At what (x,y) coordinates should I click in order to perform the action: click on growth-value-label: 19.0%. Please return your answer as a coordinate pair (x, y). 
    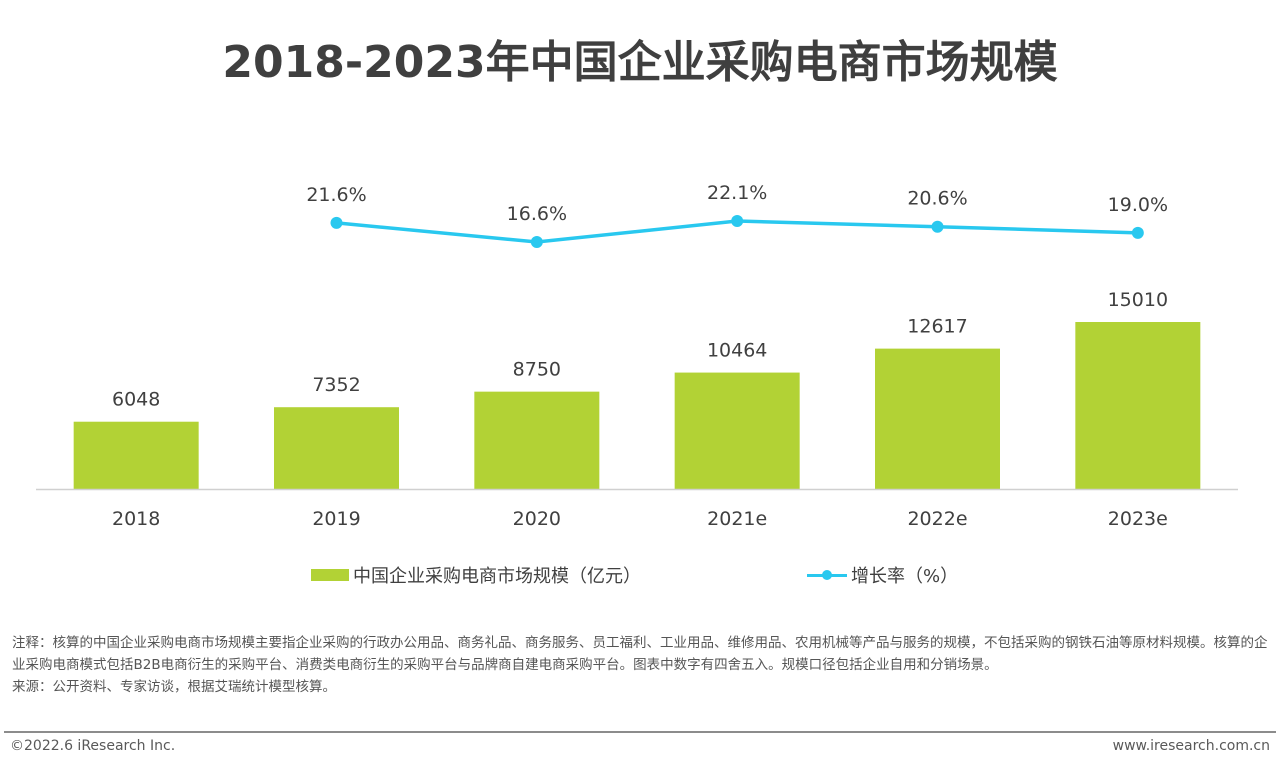
    Looking at the image, I should click on (1138, 205).